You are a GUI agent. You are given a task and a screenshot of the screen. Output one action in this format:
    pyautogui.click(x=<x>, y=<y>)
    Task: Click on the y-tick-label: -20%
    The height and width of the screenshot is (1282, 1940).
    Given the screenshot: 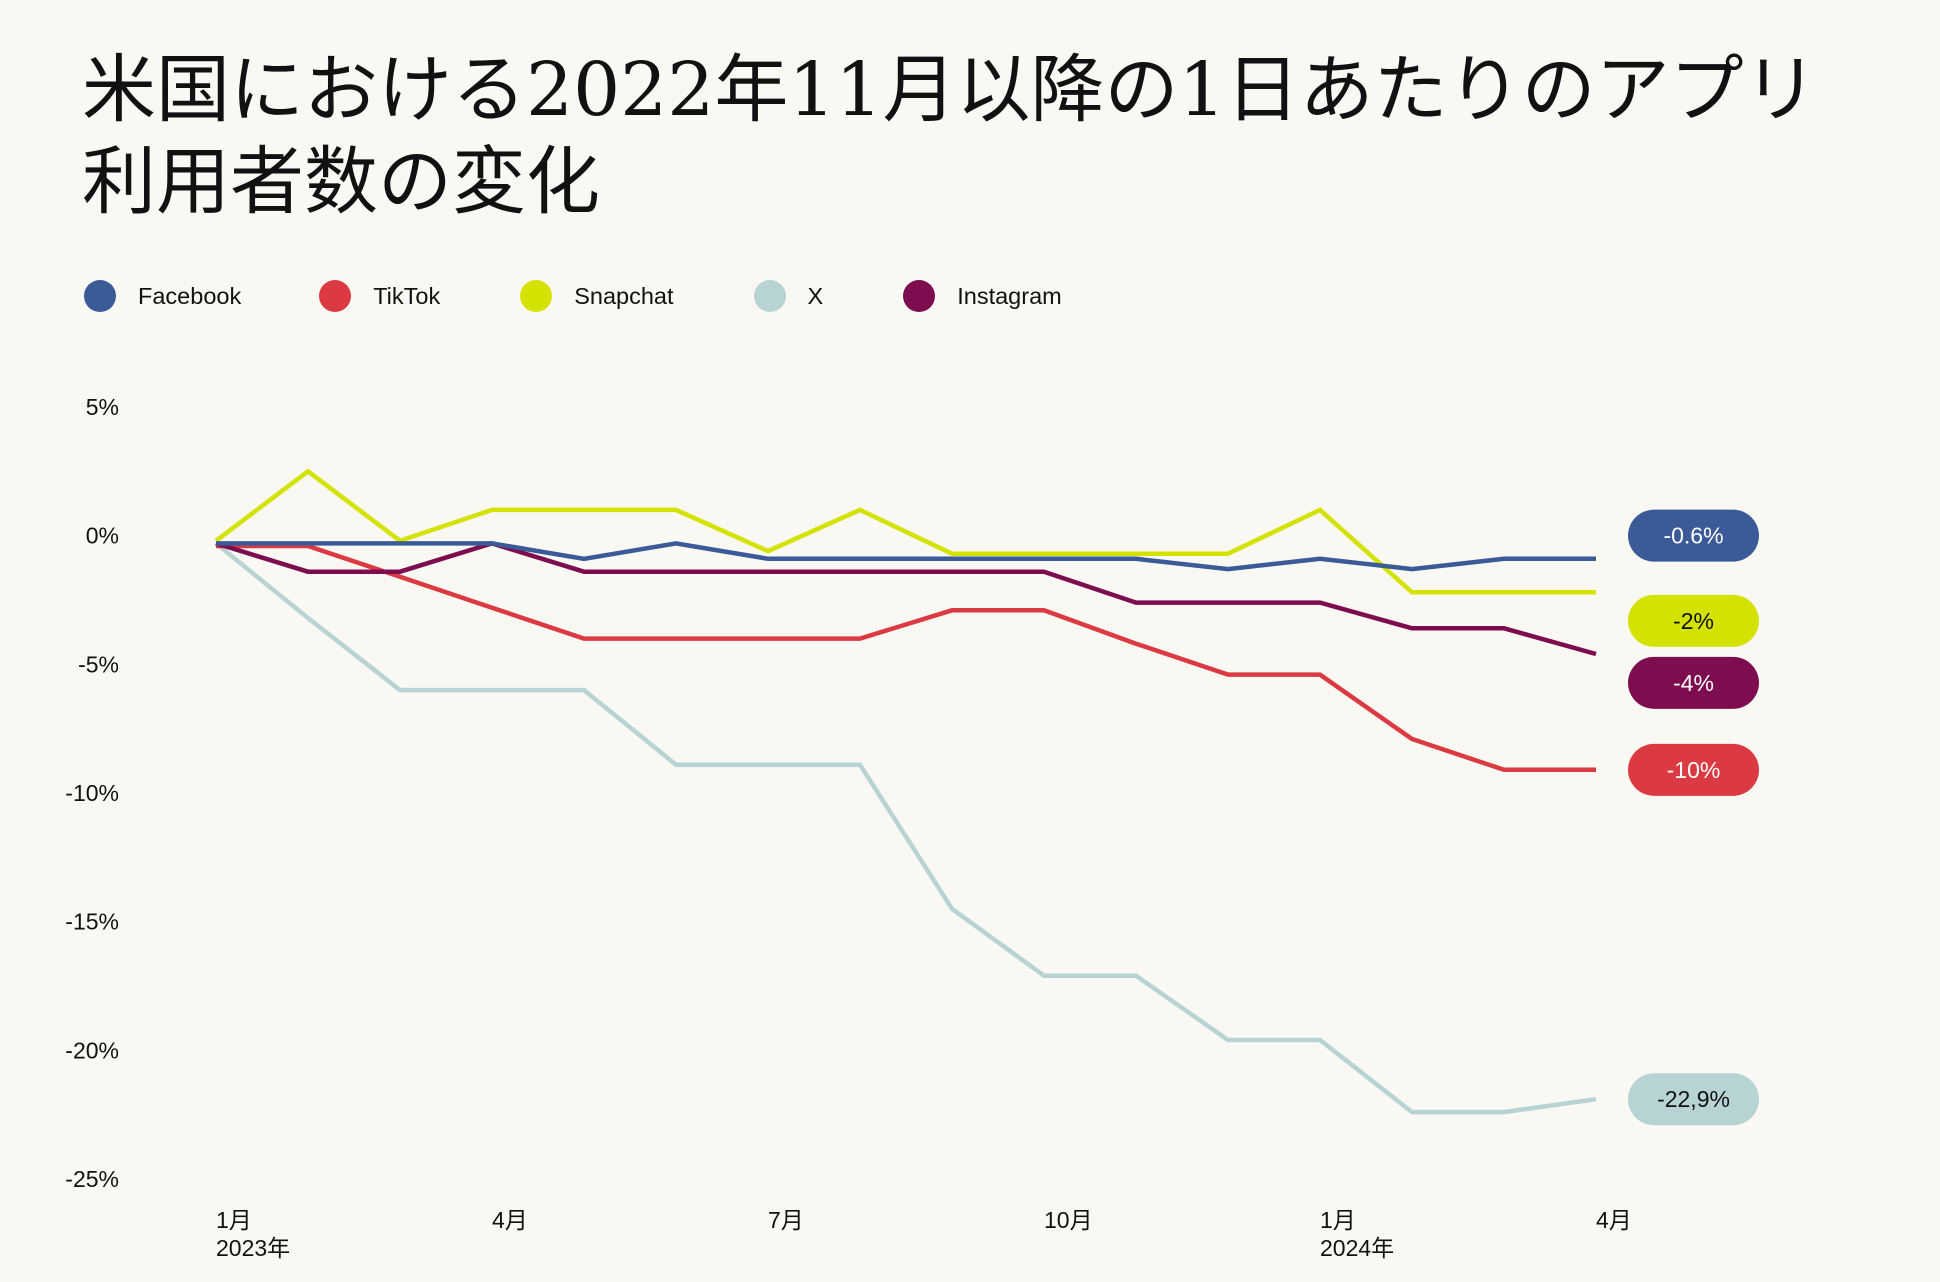 What is the action you would take?
    pyautogui.click(x=92, y=1050)
    